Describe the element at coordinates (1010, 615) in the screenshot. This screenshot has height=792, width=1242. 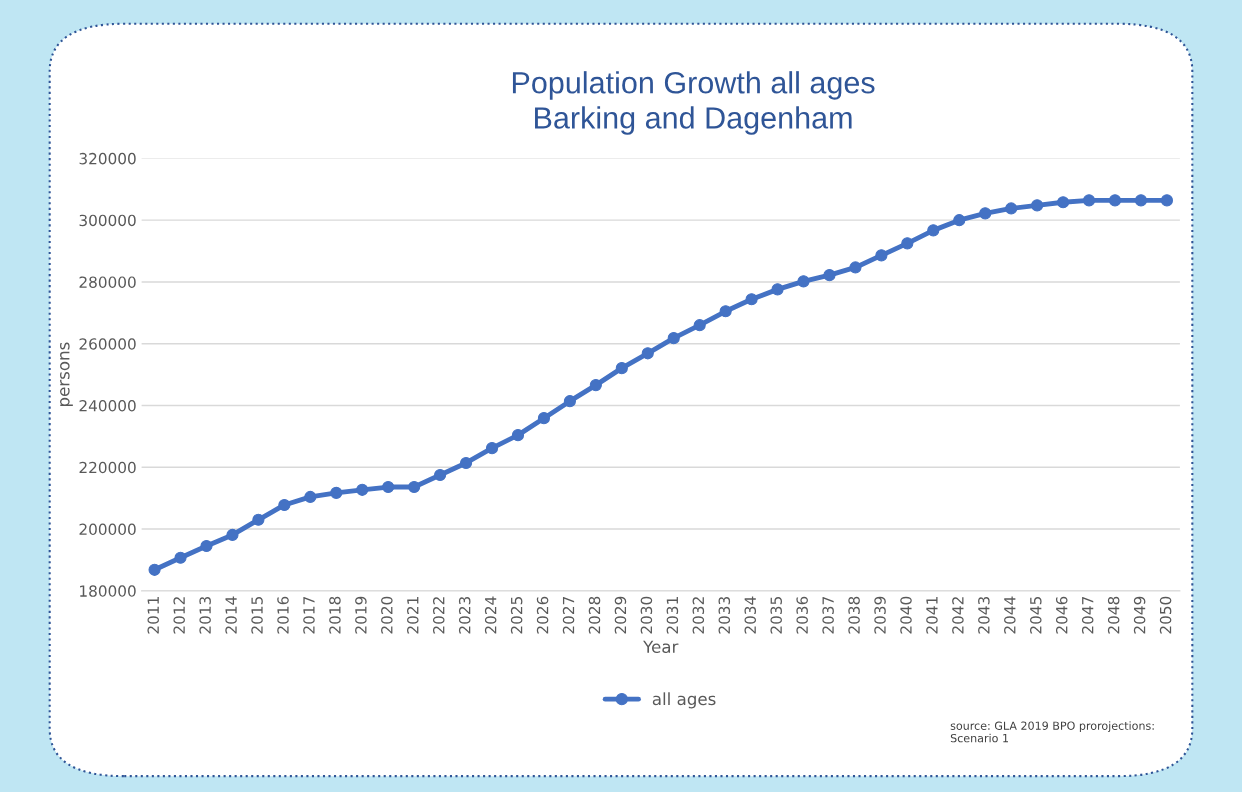
I see `x-tick-label: 2044` at that location.